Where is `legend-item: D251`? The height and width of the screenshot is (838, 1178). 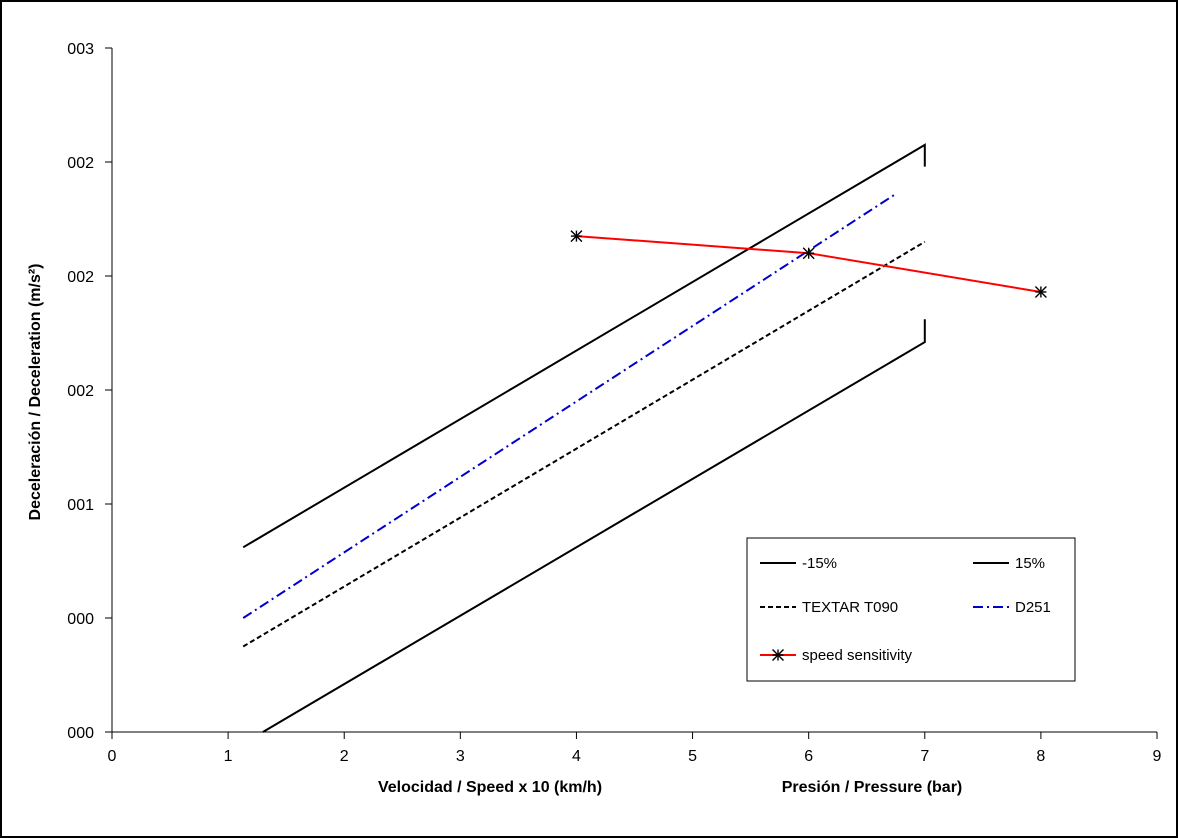 legend-item: D251 is located at coordinates (1012, 607).